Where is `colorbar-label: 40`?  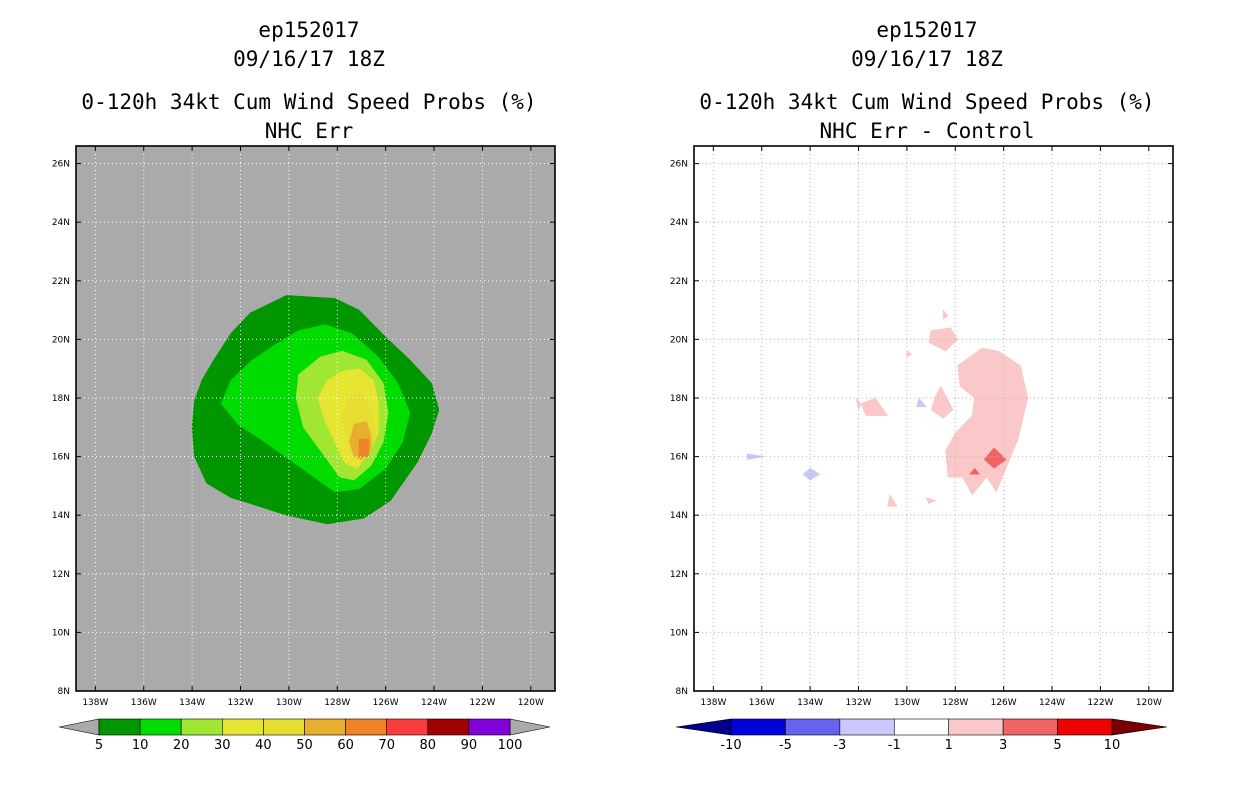
colorbar-label: 40 is located at coordinates (263, 745).